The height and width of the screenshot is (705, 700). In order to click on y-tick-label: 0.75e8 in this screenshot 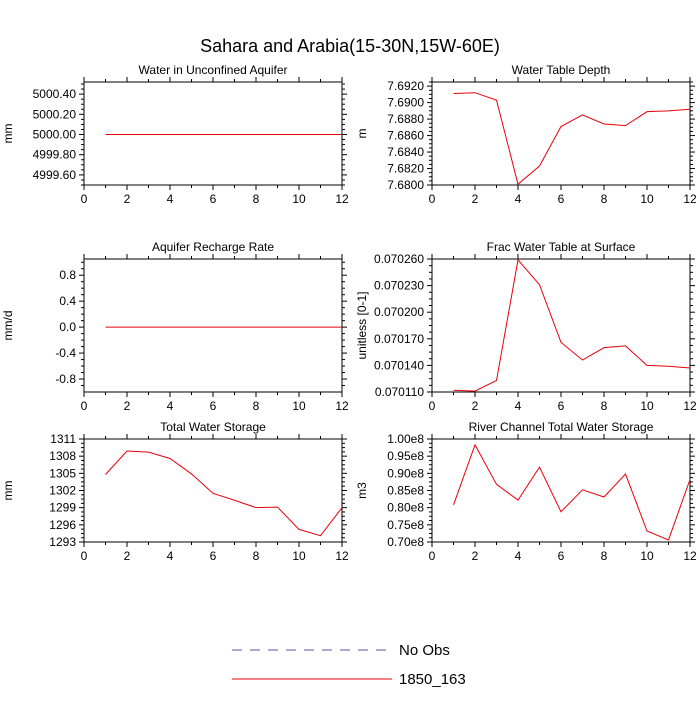, I will do `click(405, 525)`.